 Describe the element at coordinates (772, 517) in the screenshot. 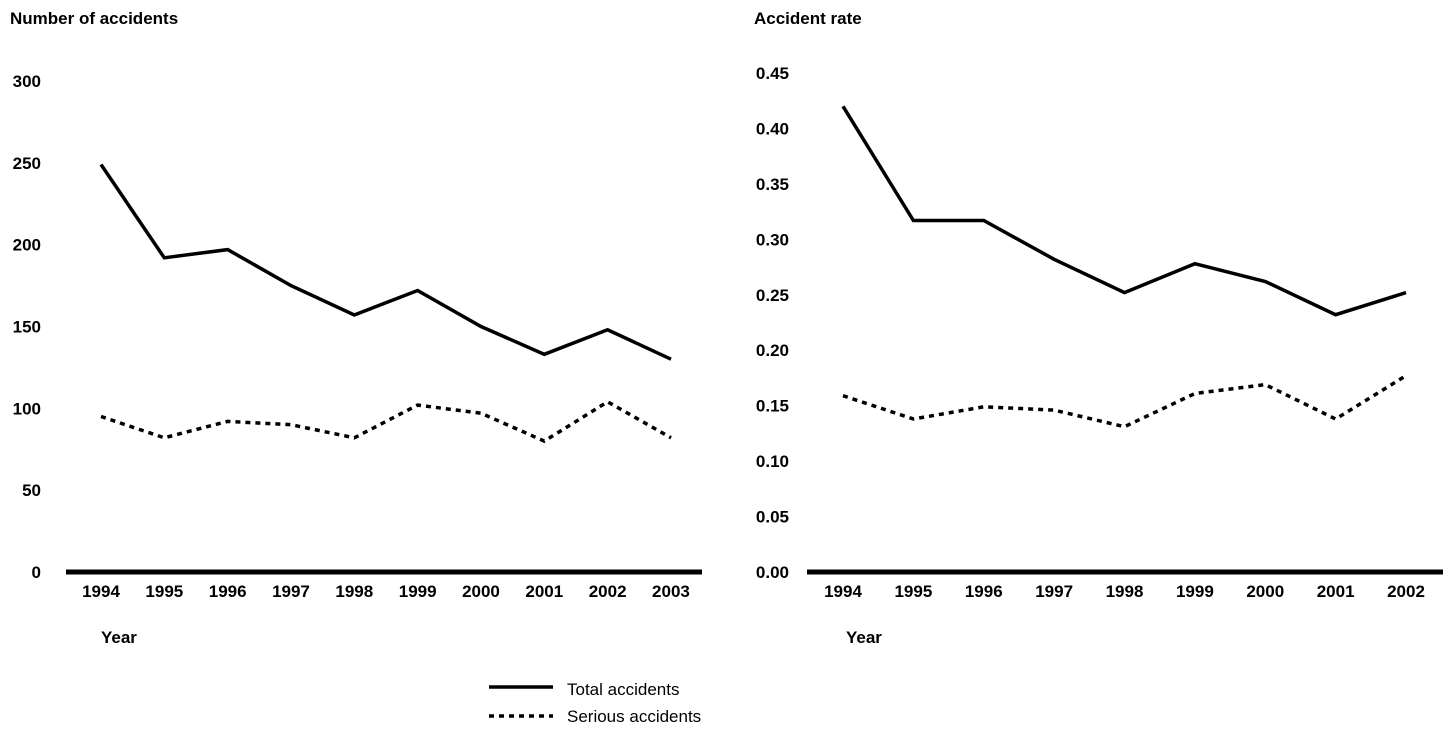

I see `y-tick-label-rate-0-05: 0.05` at that location.